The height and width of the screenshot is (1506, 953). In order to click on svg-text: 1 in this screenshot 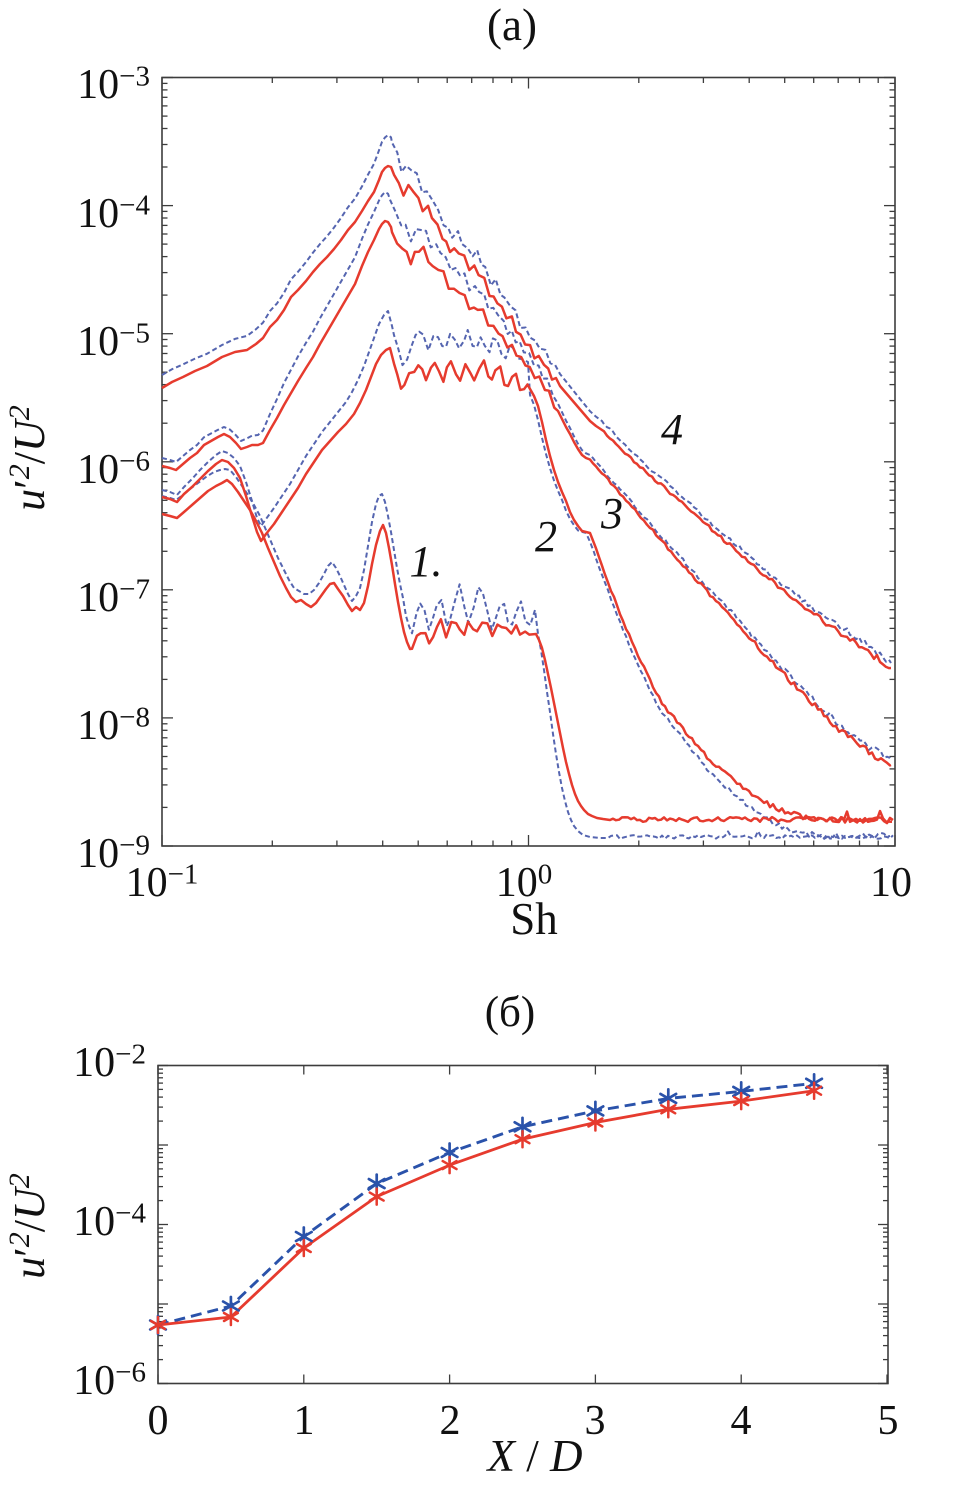, I will do `click(304, 1421)`.